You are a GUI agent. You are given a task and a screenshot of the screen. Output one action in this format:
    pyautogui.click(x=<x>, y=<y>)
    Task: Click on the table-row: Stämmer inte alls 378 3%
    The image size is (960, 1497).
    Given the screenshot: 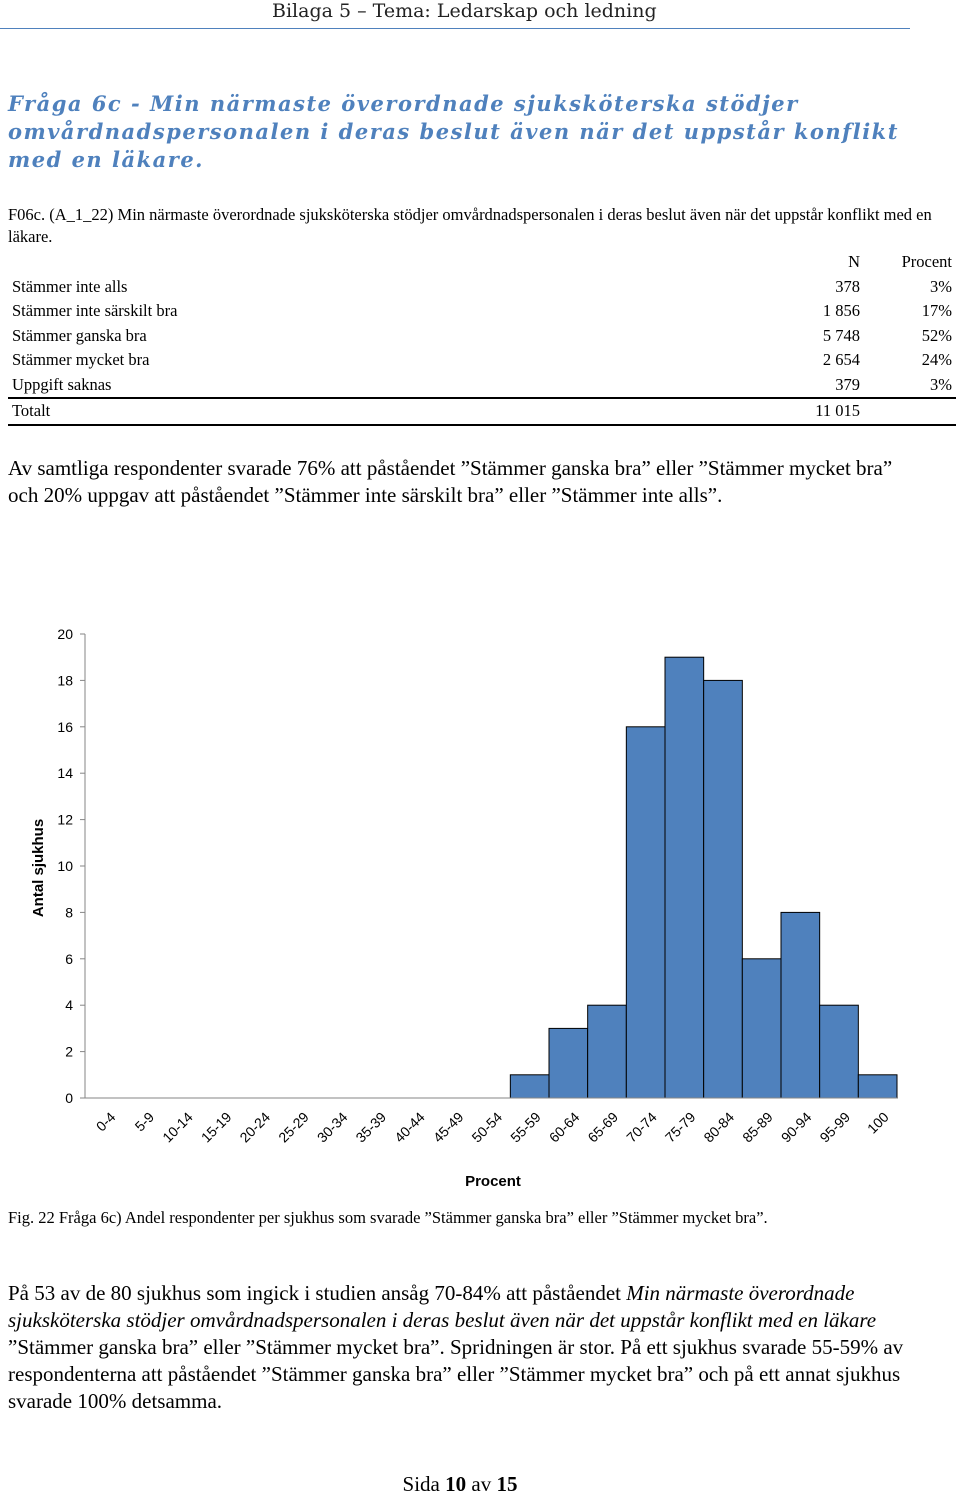 What is the action you would take?
    pyautogui.click(x=482, y=287)
    